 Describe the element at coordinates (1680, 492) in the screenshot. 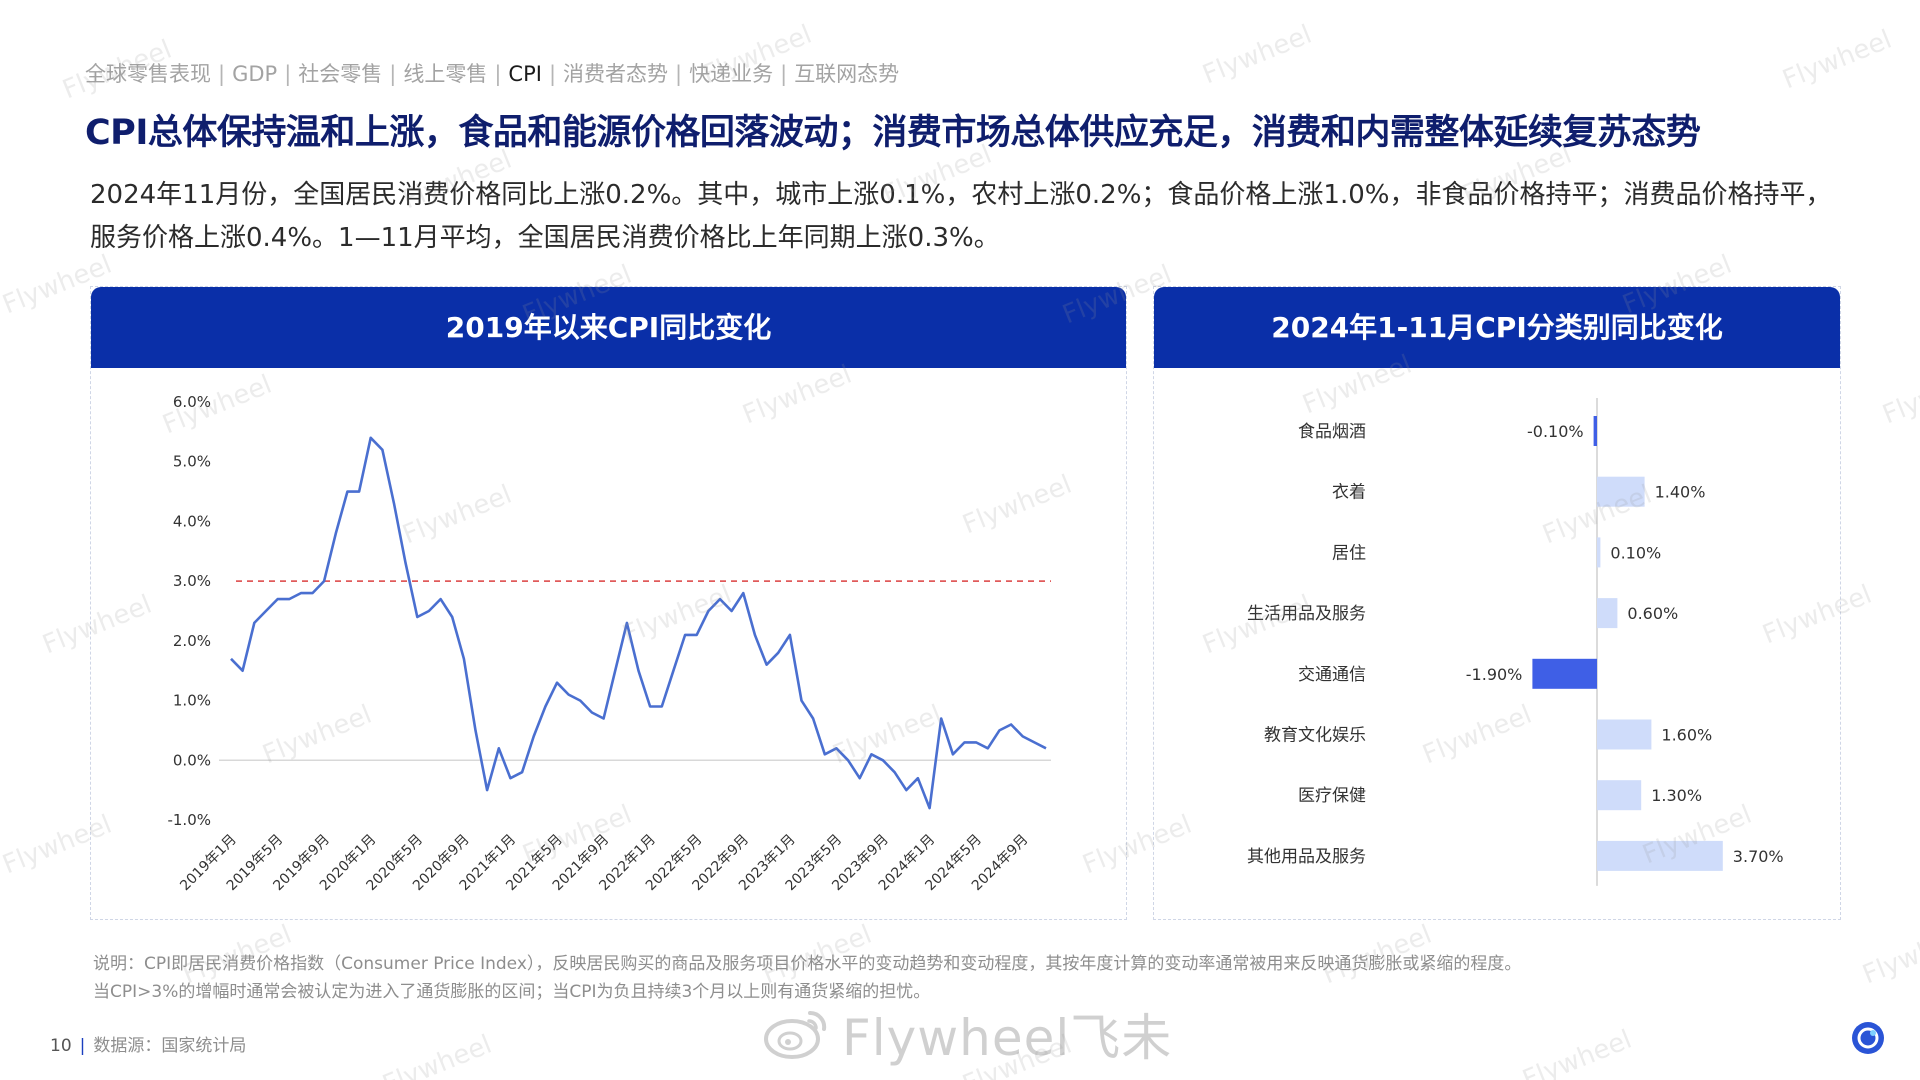

I see `bar-value-label: 1.40%` at that location.